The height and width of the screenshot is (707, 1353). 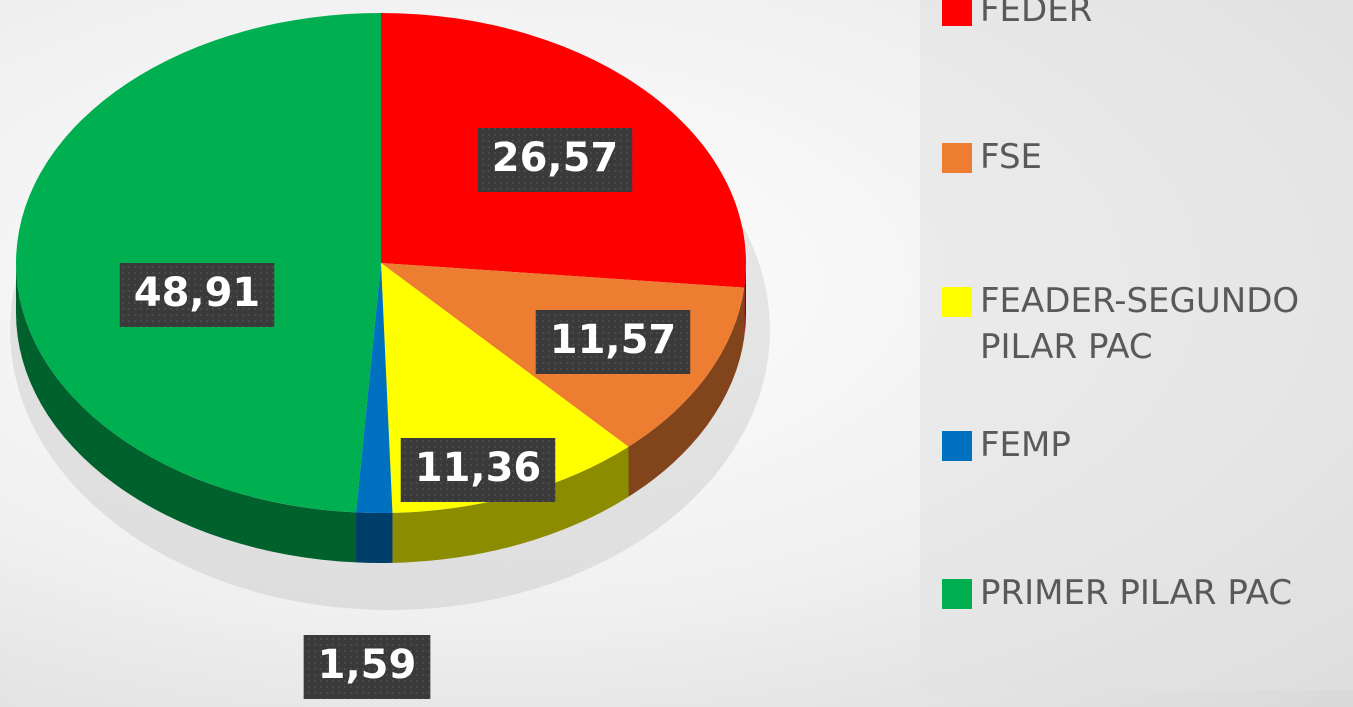 I want to click on legend-item: FEMP, so click(x=1147, y=445).